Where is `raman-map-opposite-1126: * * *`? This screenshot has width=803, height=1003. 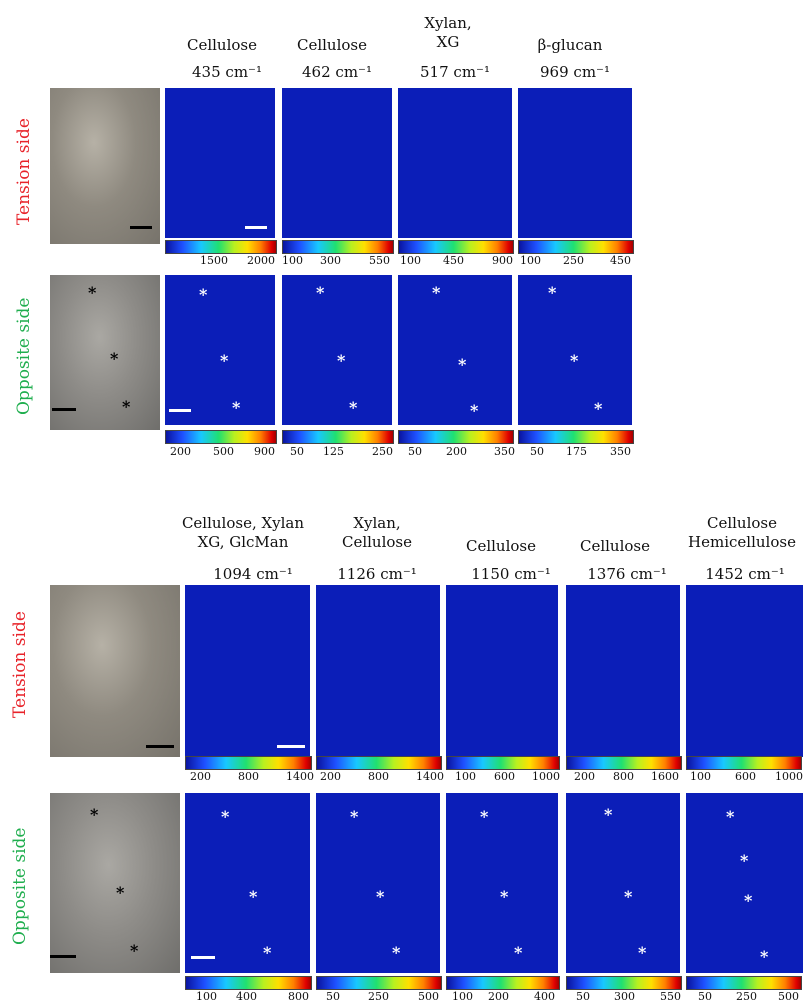
raman-map-opposite-1126: * * * is located at coordinates (378, 883).